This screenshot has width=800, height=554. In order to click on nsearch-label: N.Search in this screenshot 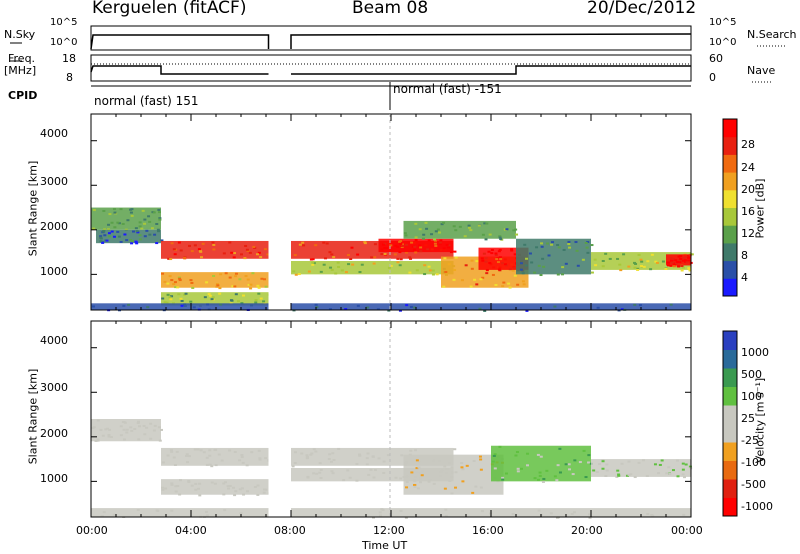, I will do `click(772, 34)`.